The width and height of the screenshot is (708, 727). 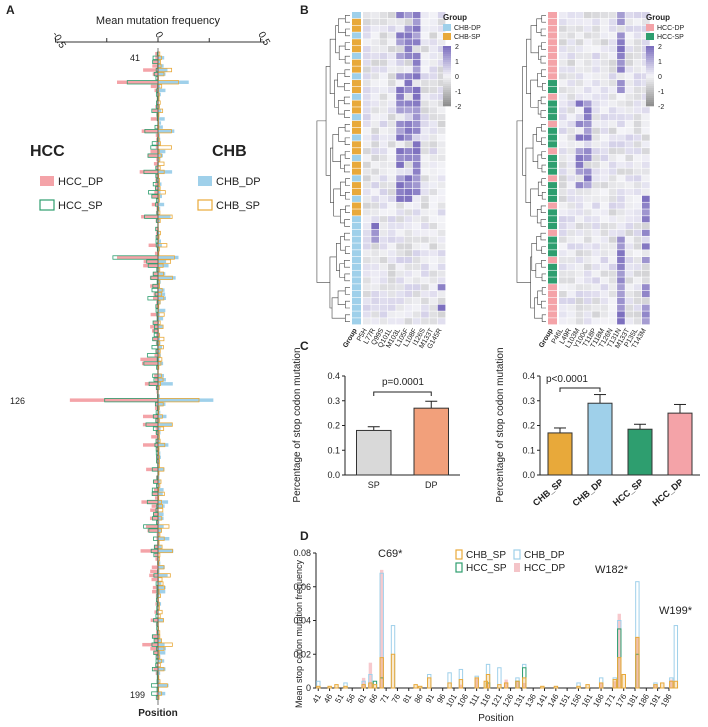 I want to click on heatmap-1-legend-sp: CHB-SP, so click(x=467, y=37).